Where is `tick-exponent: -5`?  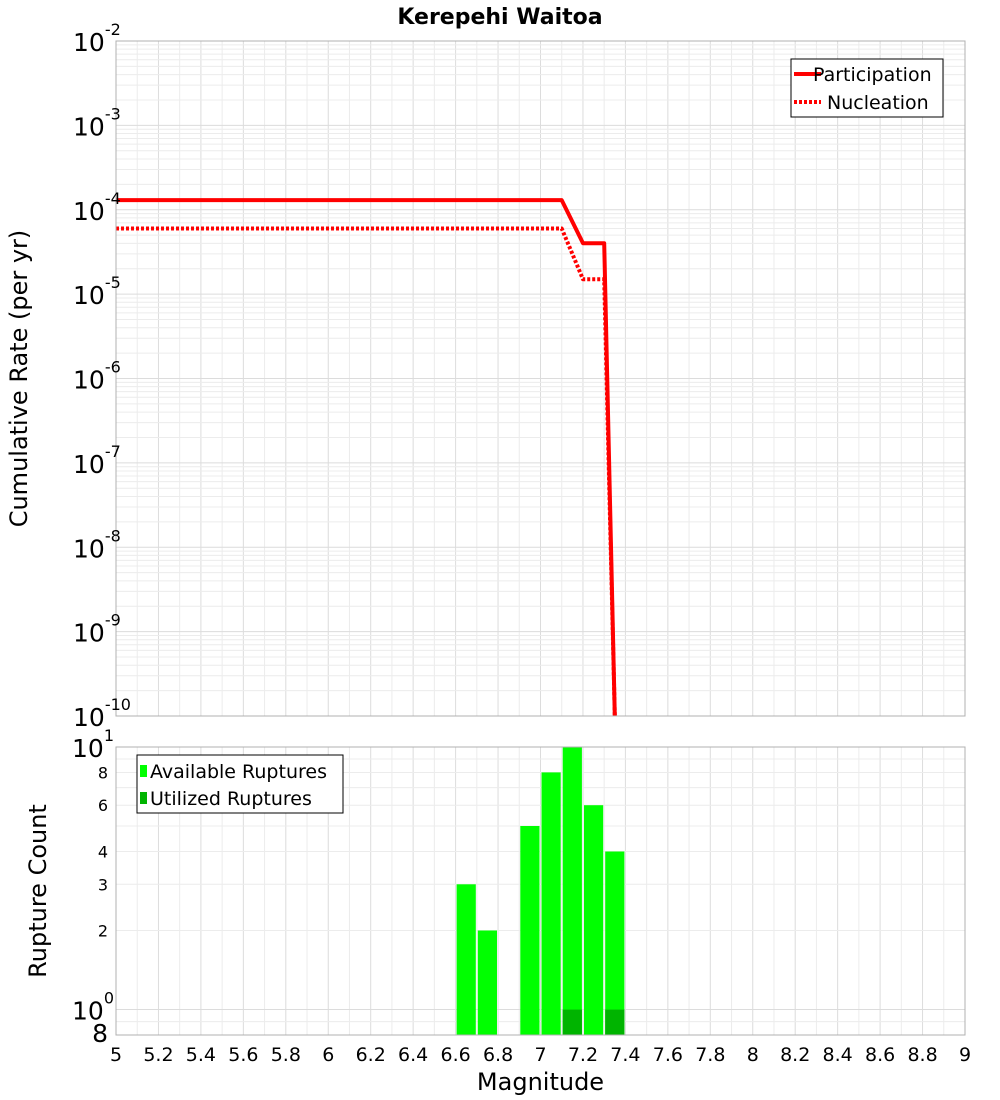
tick-exponent: -5 is located at coordinates (113, 282).